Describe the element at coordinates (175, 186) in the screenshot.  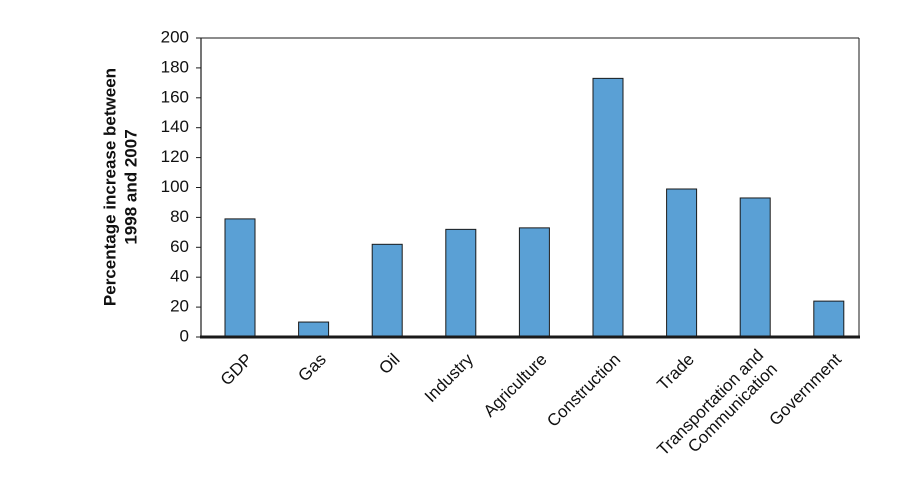
I see `y-tick-label: 100` at that location.